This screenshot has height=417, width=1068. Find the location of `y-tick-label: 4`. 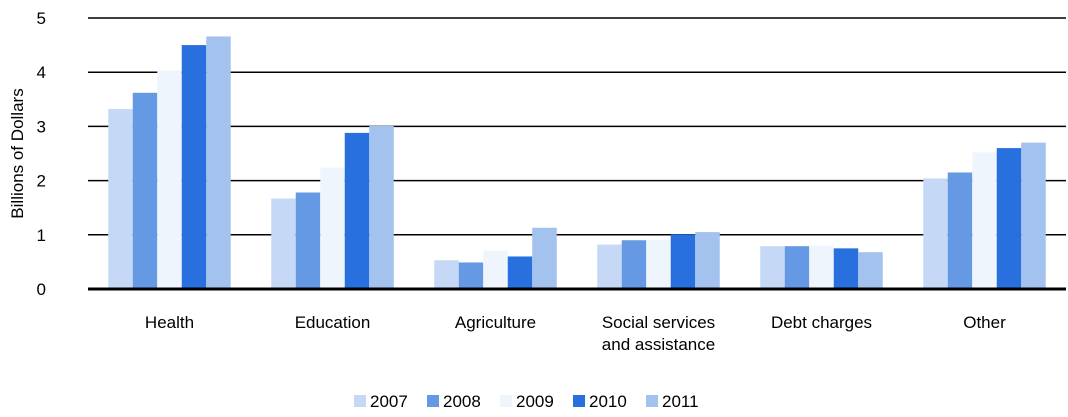

y-tick-label: 4 is located at coordinates (41, 72).